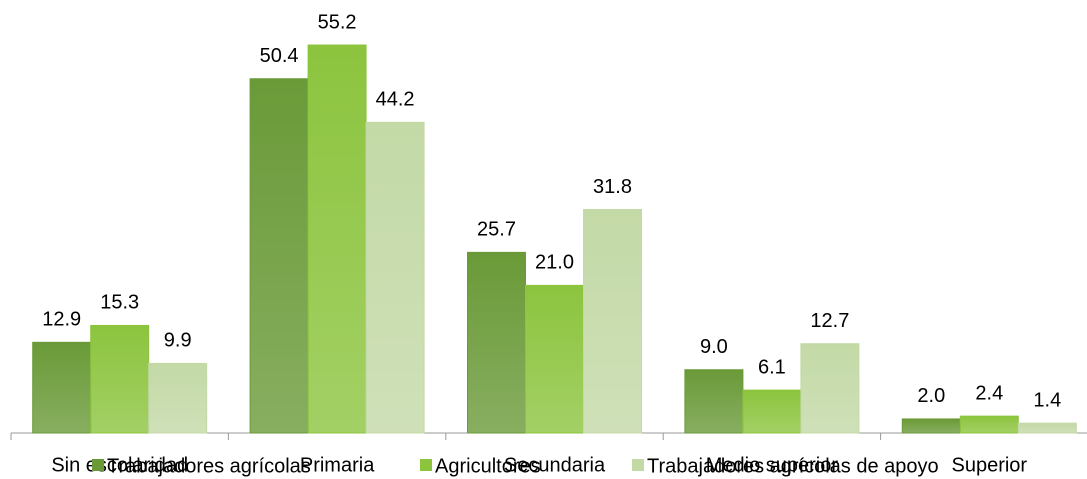 The height and width of the screenshot is (479, 1087). What do you see at coordinates (714, 347) in the screenshot?
I see `data-label: 9.0` at bounding box center [714, 347].